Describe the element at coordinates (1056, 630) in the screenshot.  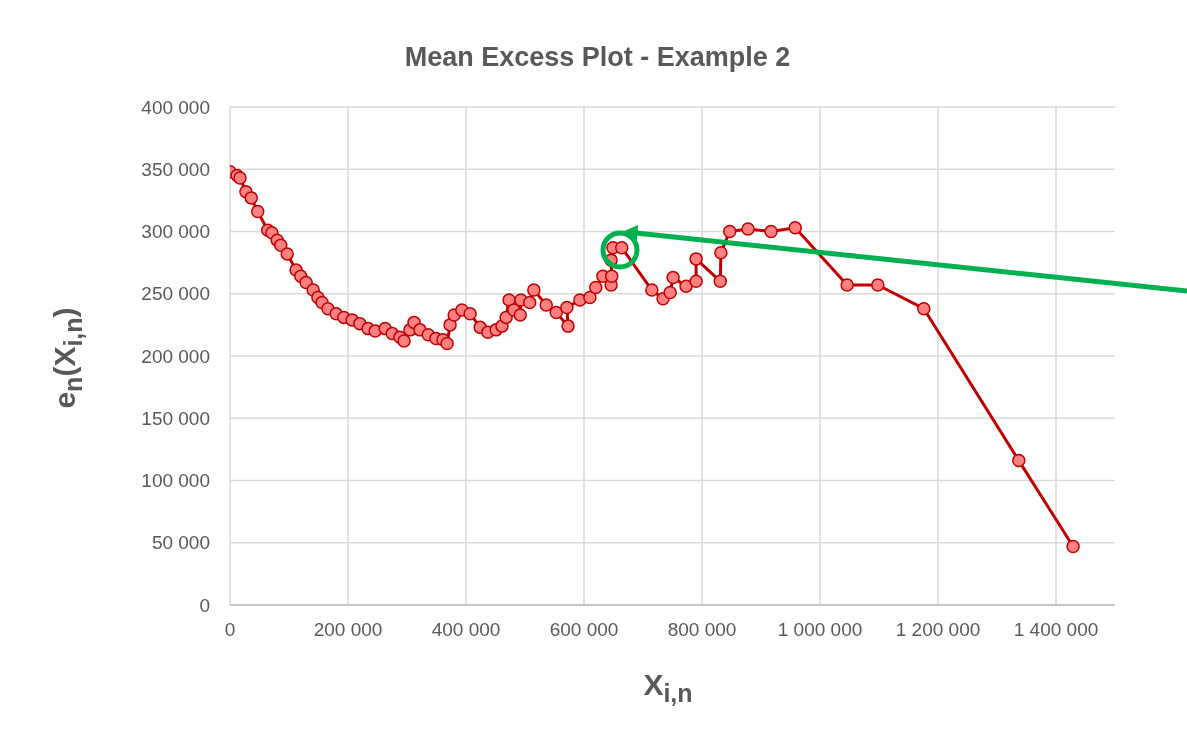
I see `x-tick-label: 1 400 000` at that location.